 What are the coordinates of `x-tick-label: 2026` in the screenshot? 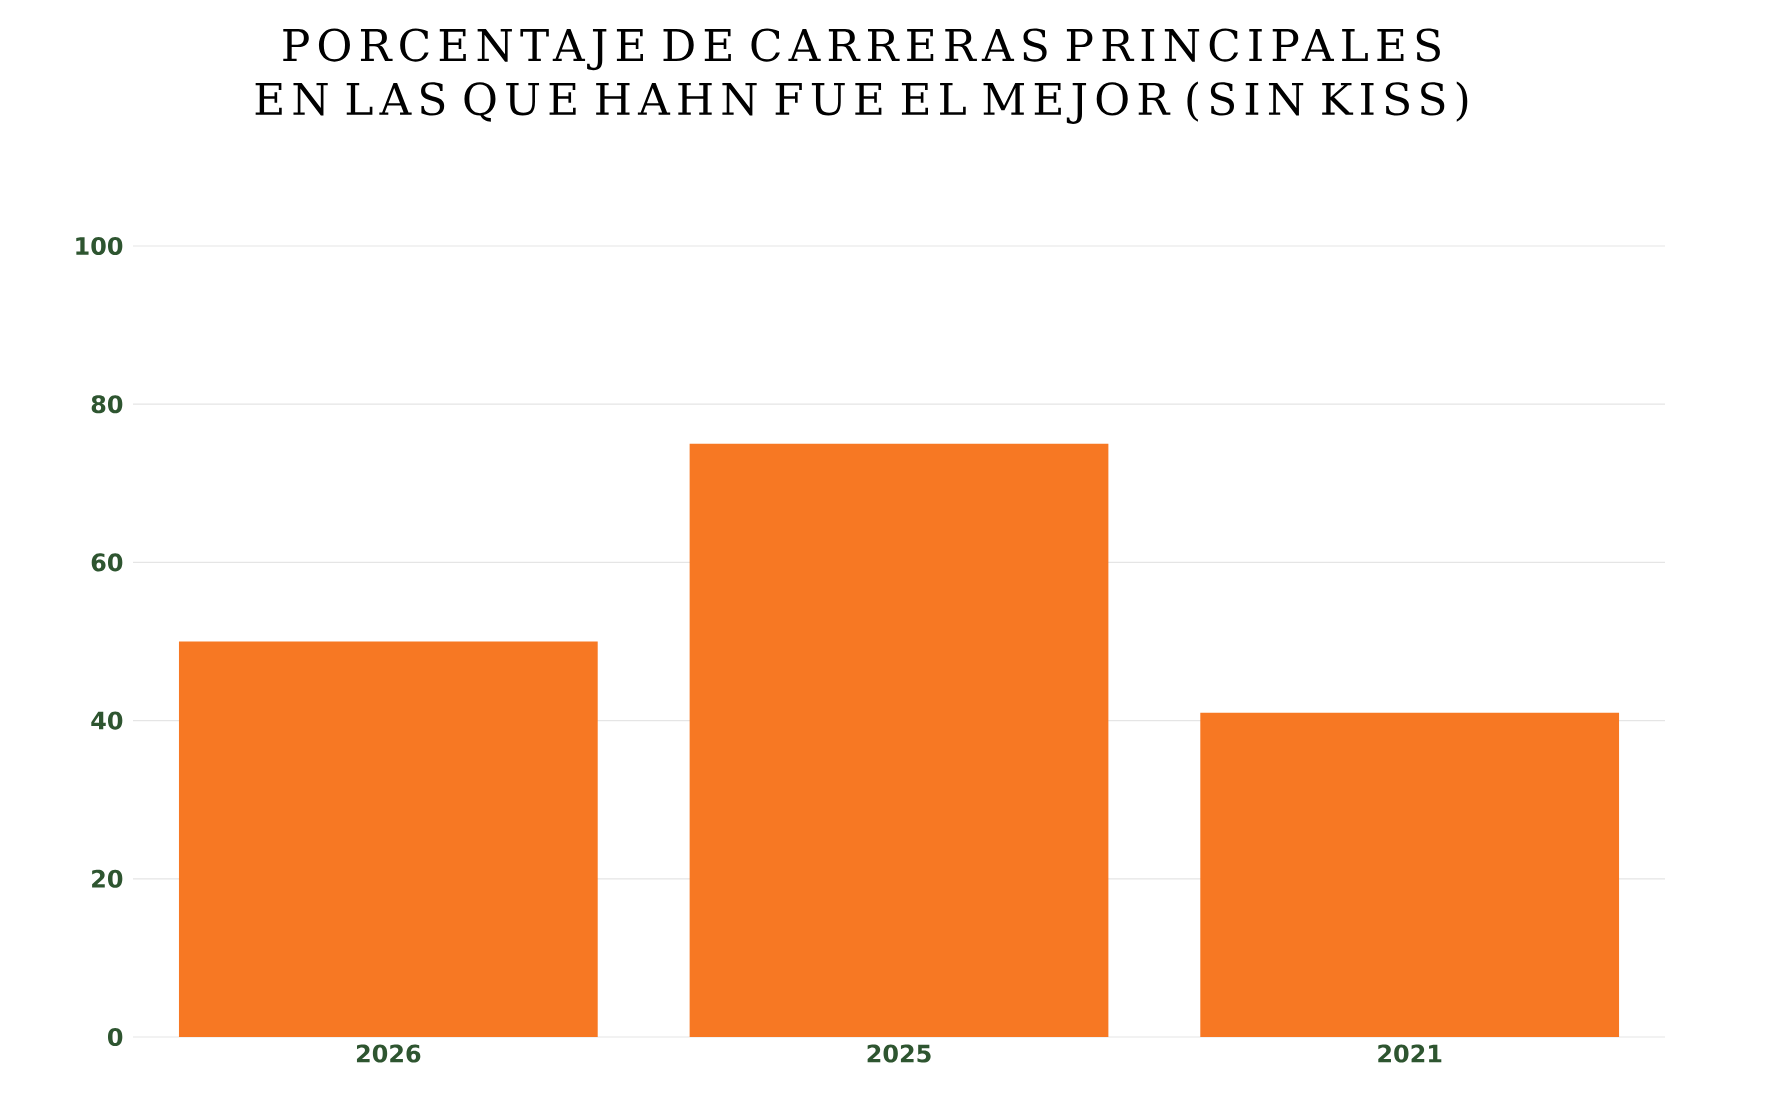 It's located at (388, 1053).